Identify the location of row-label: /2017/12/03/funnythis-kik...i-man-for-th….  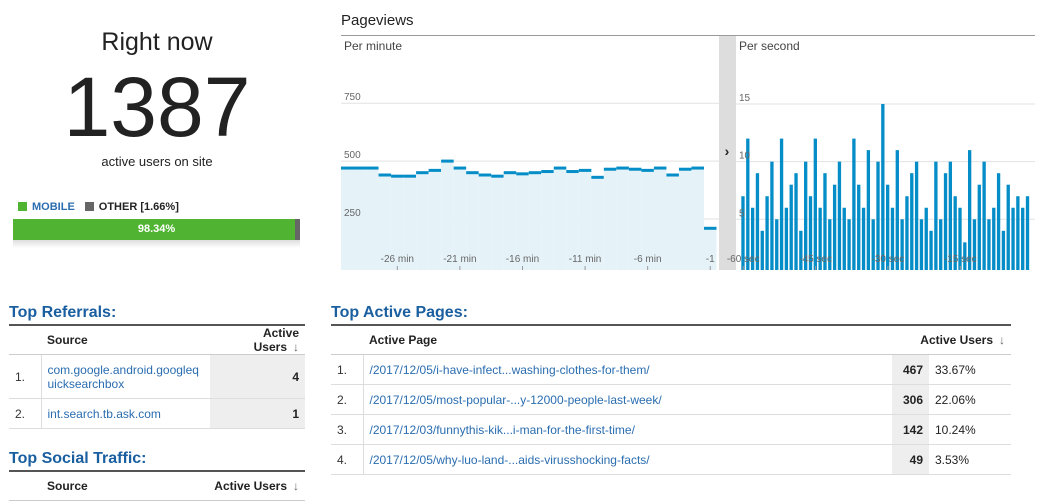
(627, 429).